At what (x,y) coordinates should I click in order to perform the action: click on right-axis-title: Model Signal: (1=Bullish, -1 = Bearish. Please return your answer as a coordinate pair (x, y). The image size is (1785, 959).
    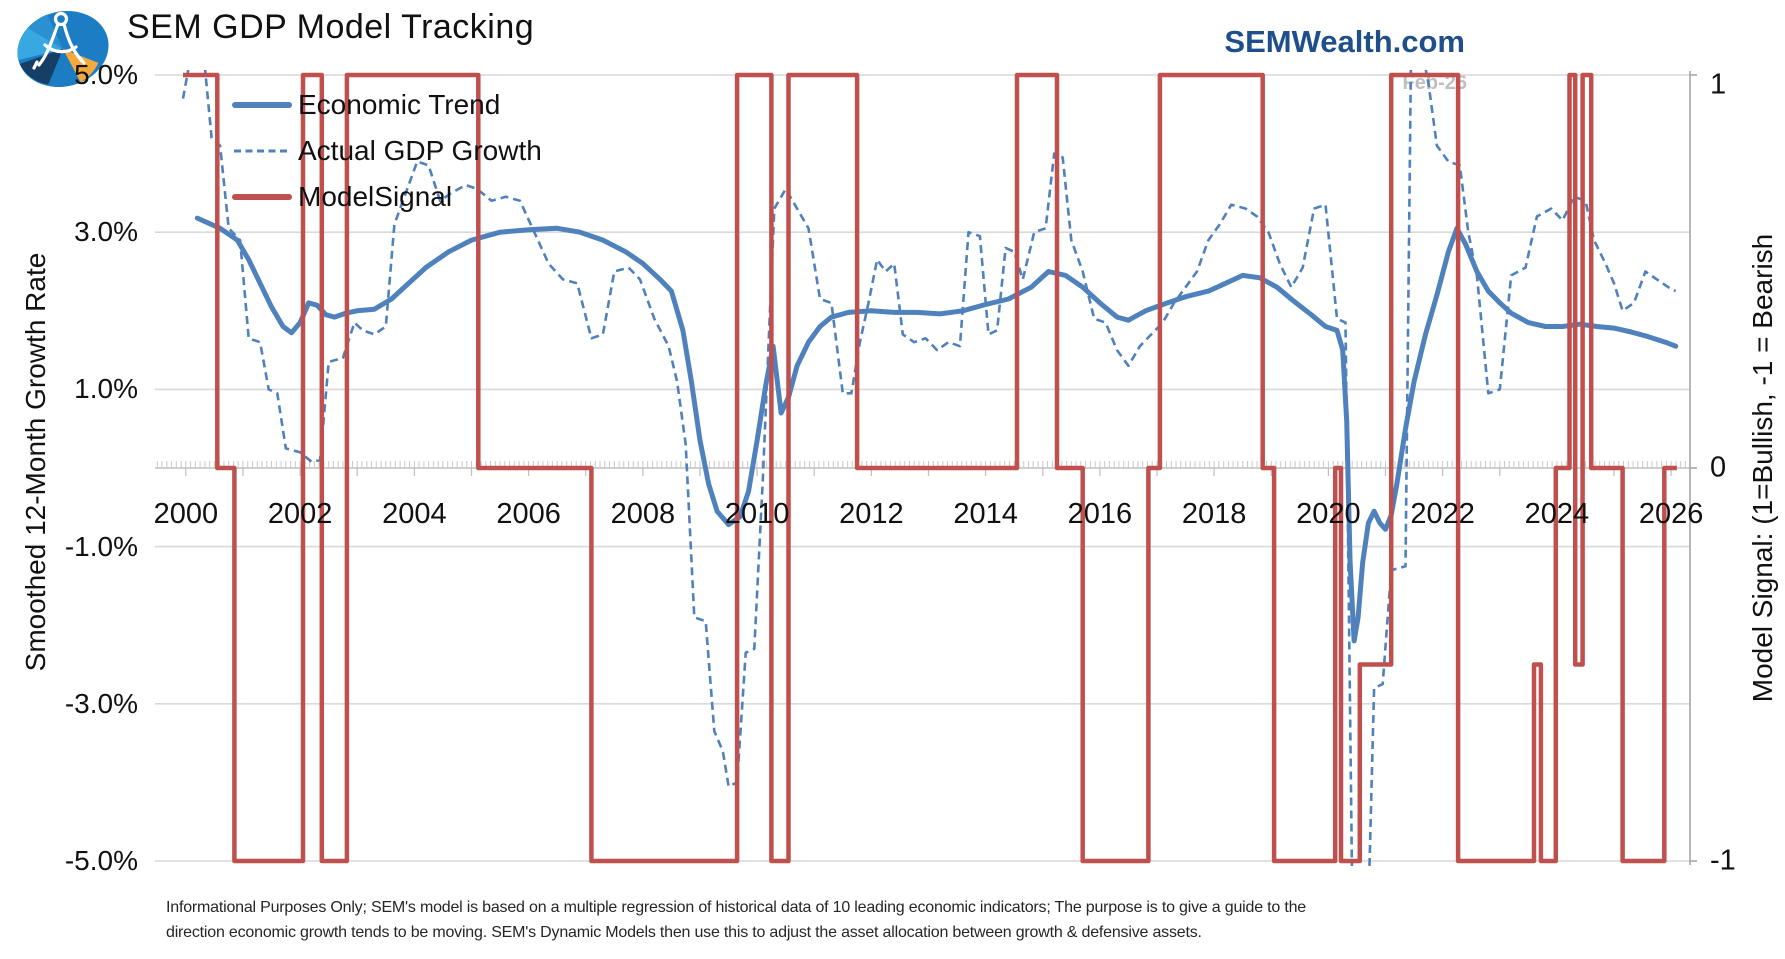
    Looking at the image, I should click on (1762, 468).